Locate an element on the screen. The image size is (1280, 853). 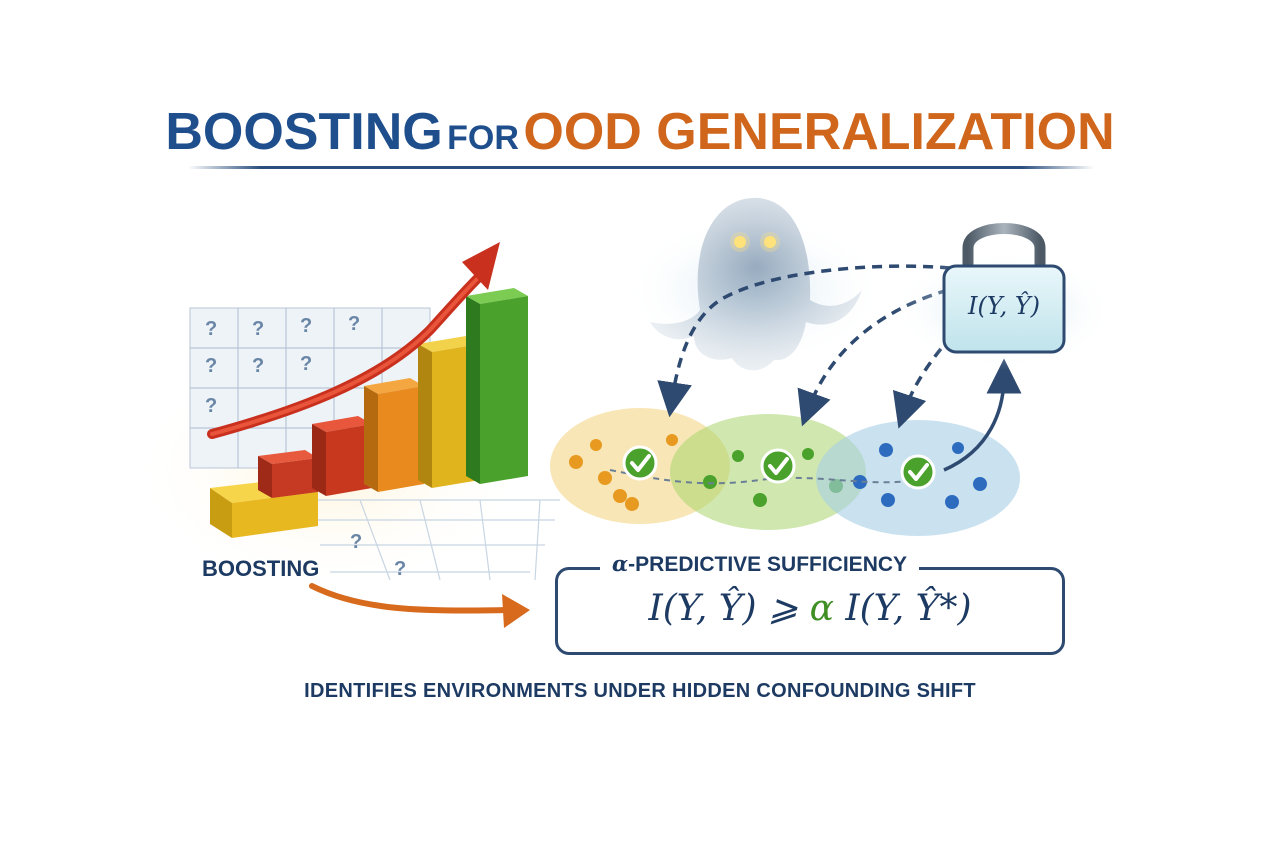
title-ood: OOD GENERALIZATION is located at coordinates (819, 132).